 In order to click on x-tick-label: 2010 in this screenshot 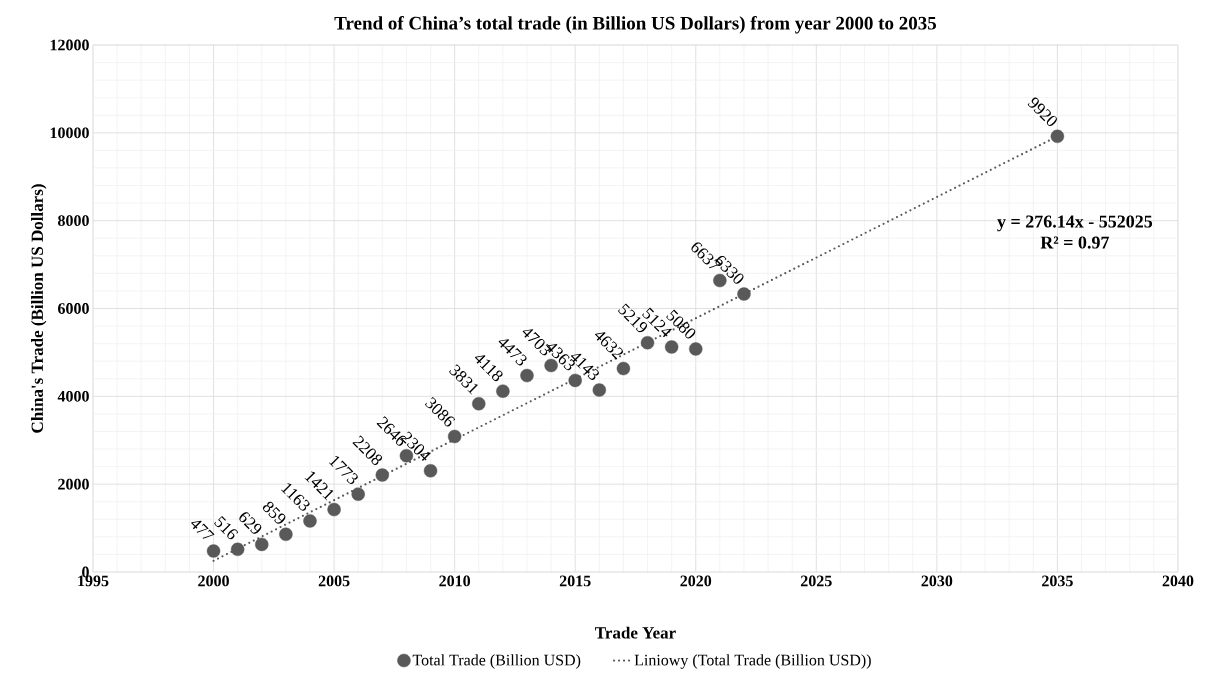, I will do `click(455, 581)`.